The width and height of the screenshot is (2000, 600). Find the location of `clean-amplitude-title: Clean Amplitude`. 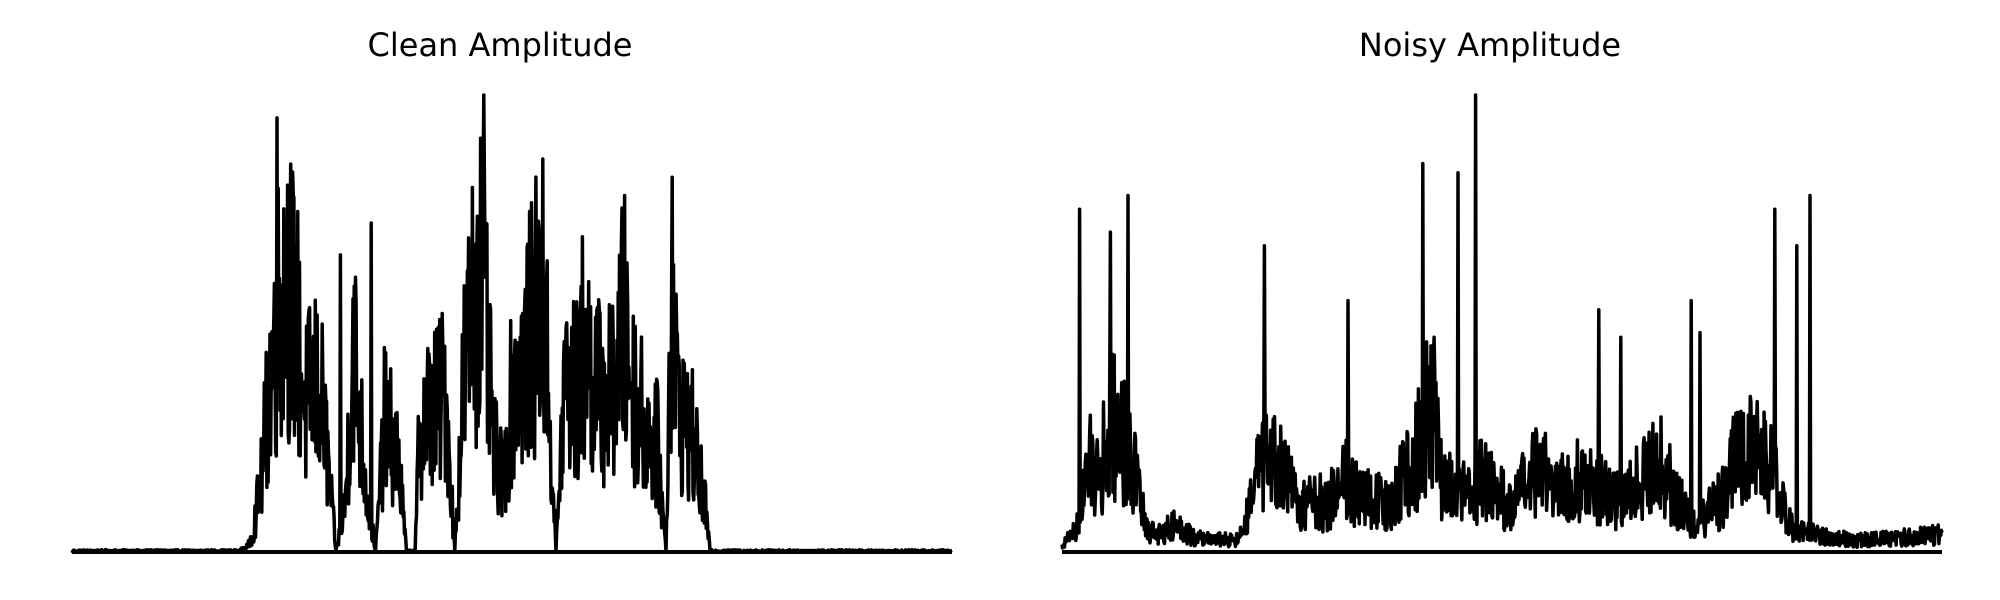

clean-amplitude-title: Clean Amplitude is located at coordinates (500, 45).